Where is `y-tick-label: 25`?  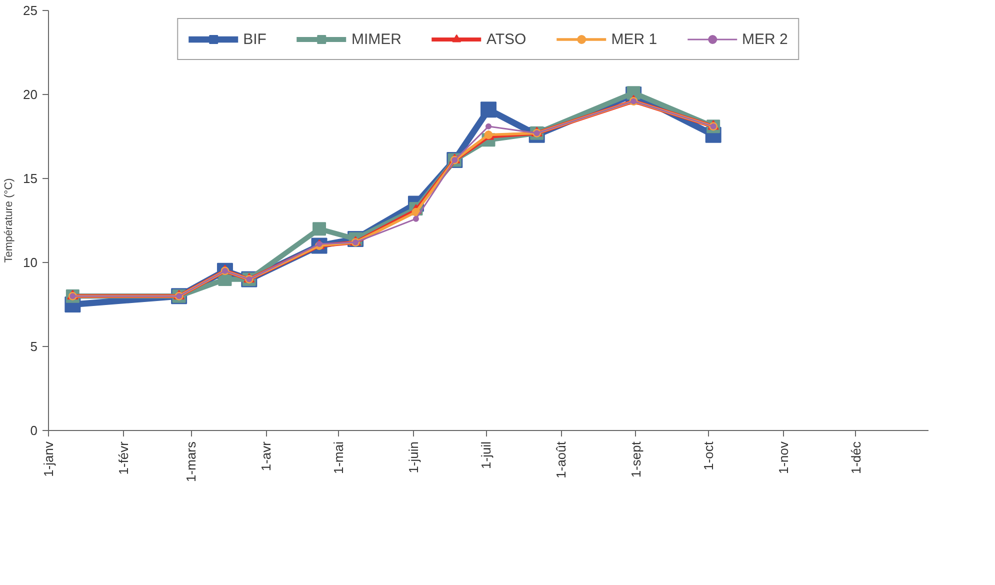
y-tick-label: 25 is located at coordinates (30, 10).